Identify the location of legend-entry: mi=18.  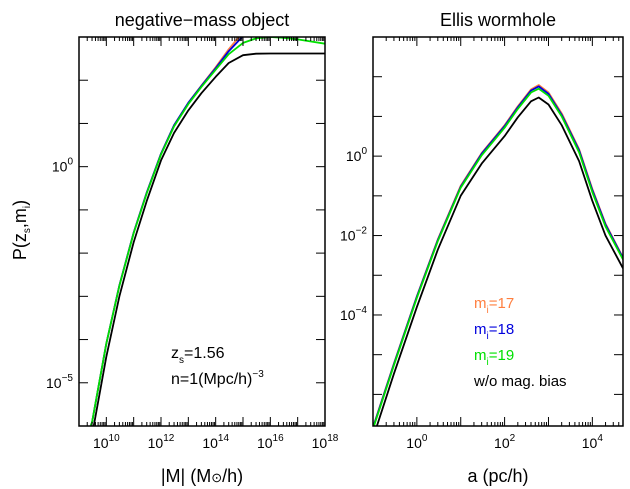
(494, 331).